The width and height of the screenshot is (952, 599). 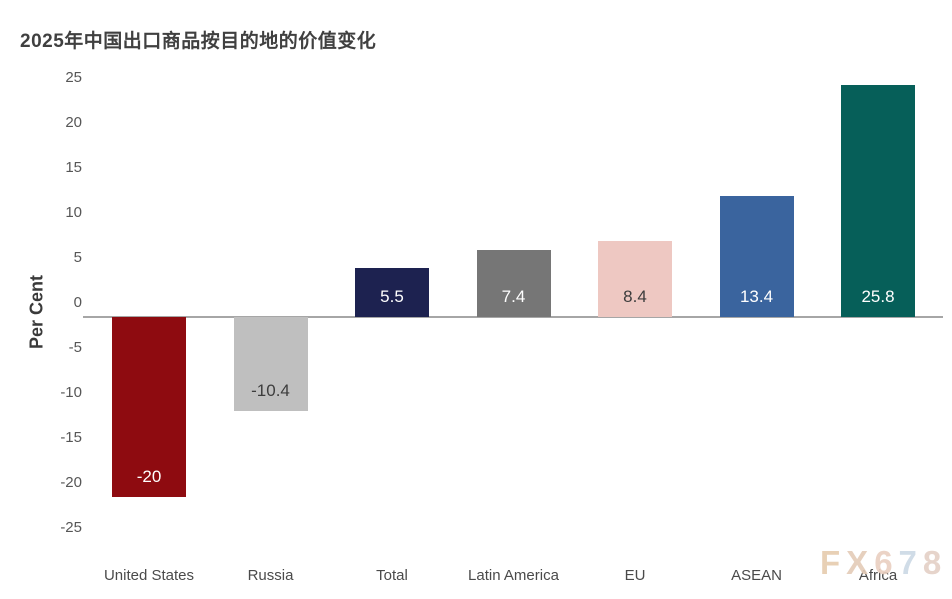 What do you see at coordinates (149, 575) in the screenshot?
I see `x-category-label: United States` at bounding box center [149, 575].